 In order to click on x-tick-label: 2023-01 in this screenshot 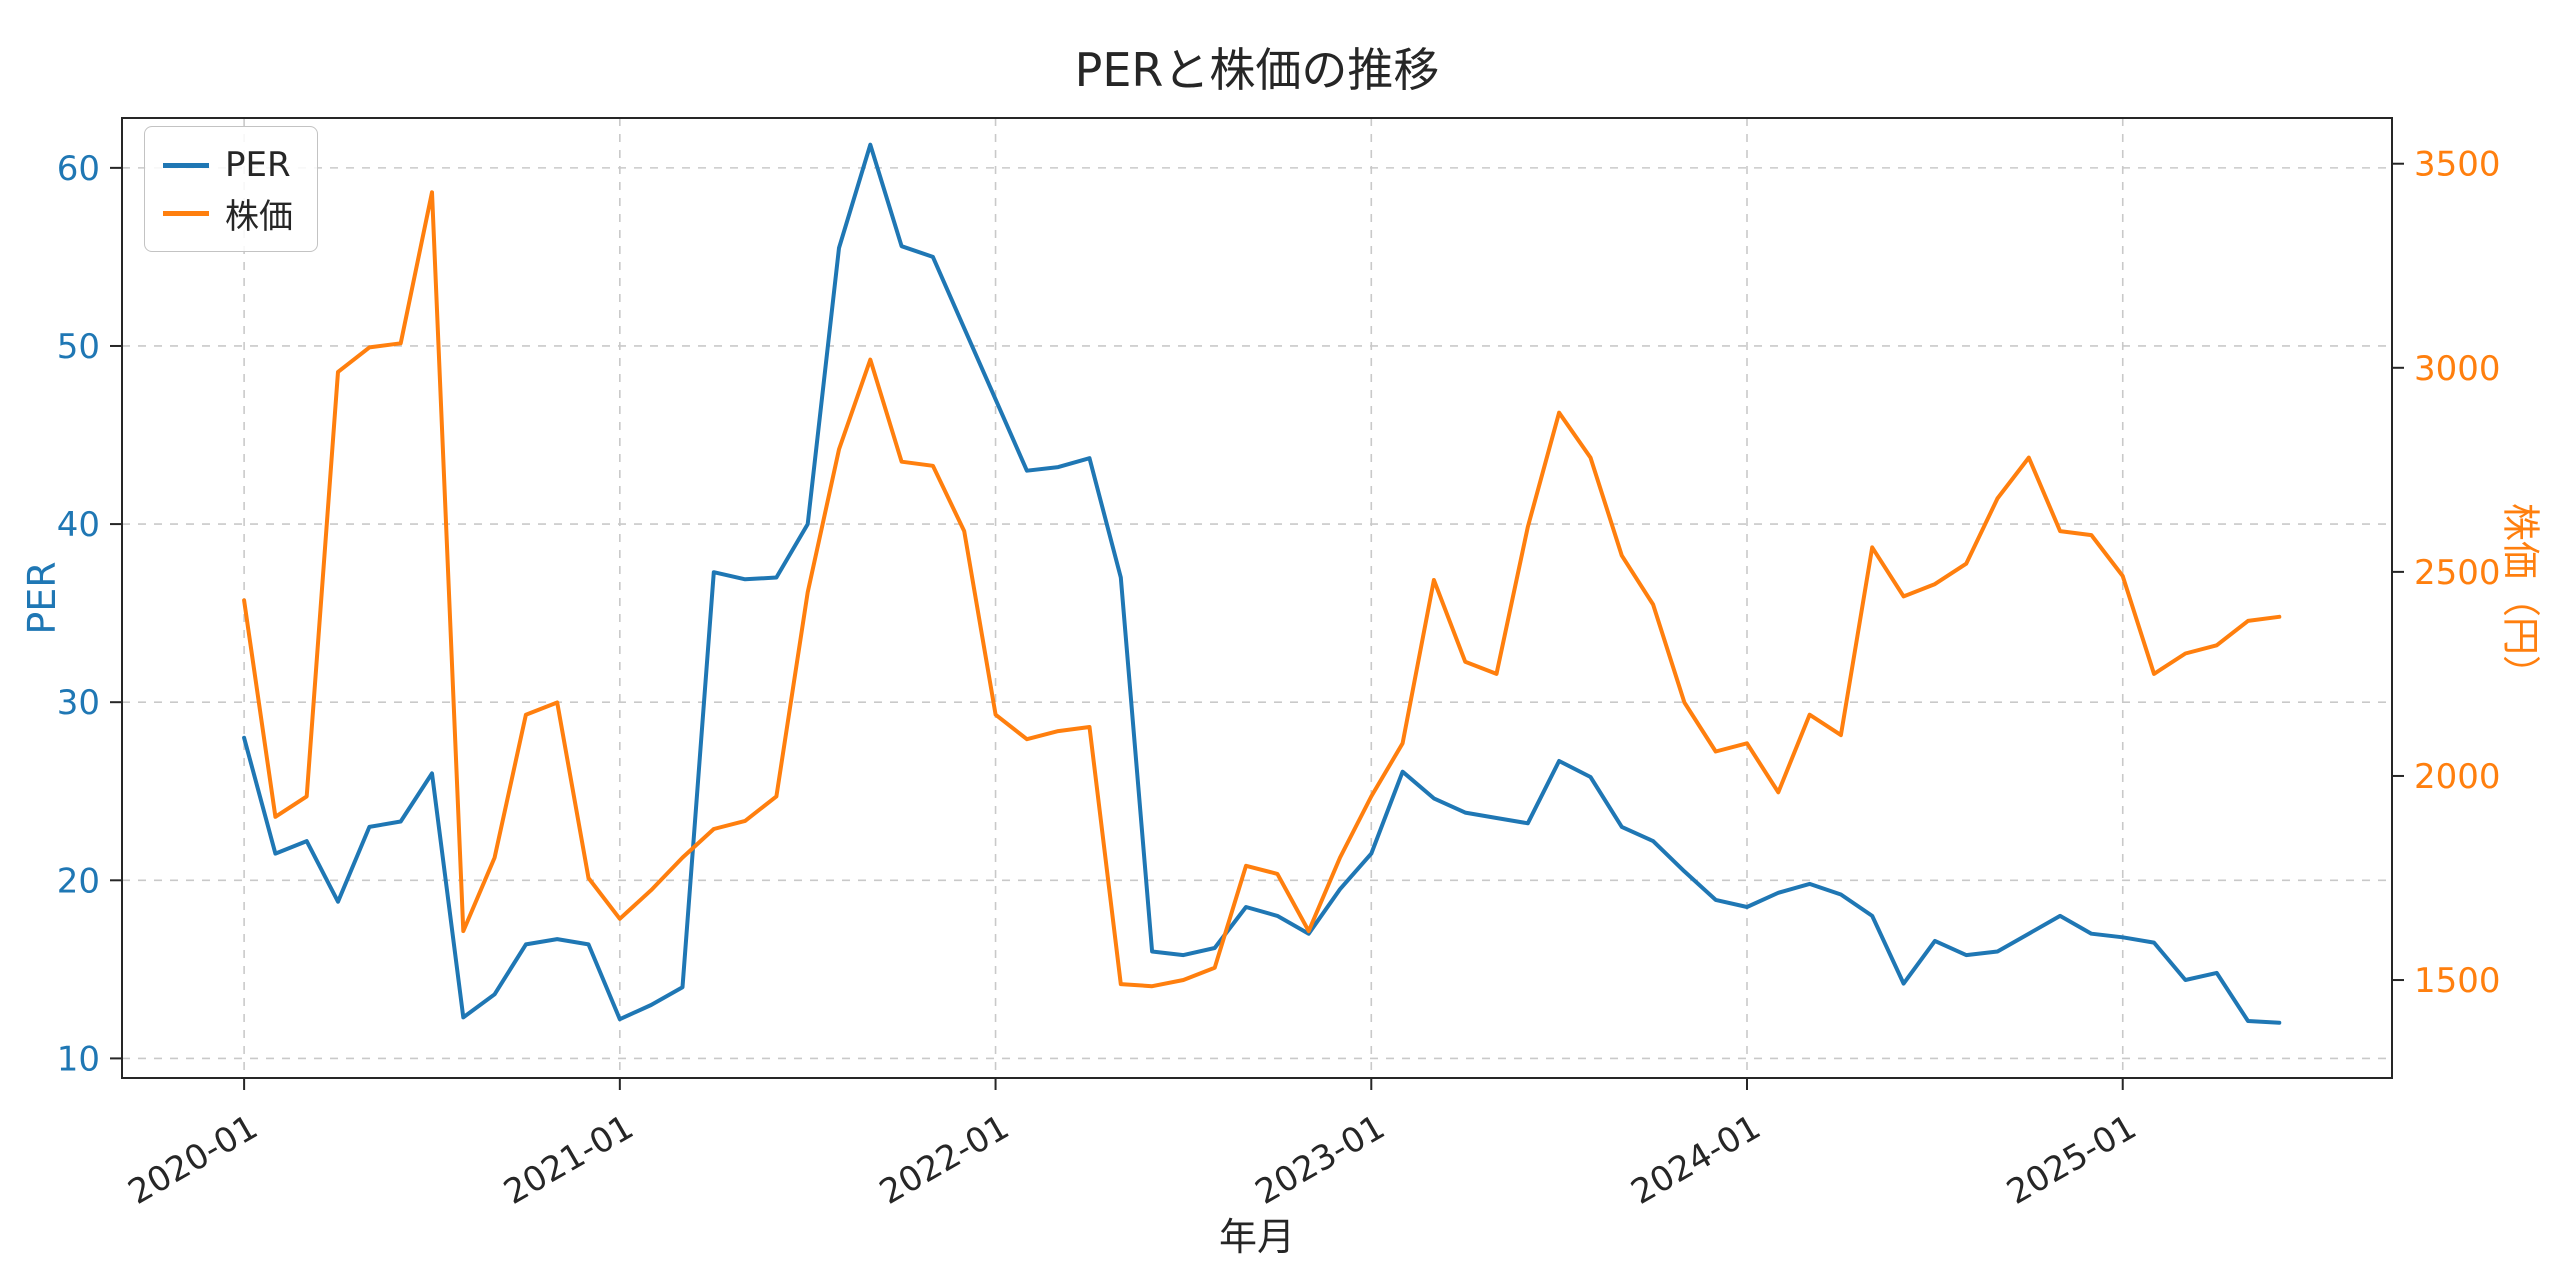, I will do `click(1320, 1160)`.